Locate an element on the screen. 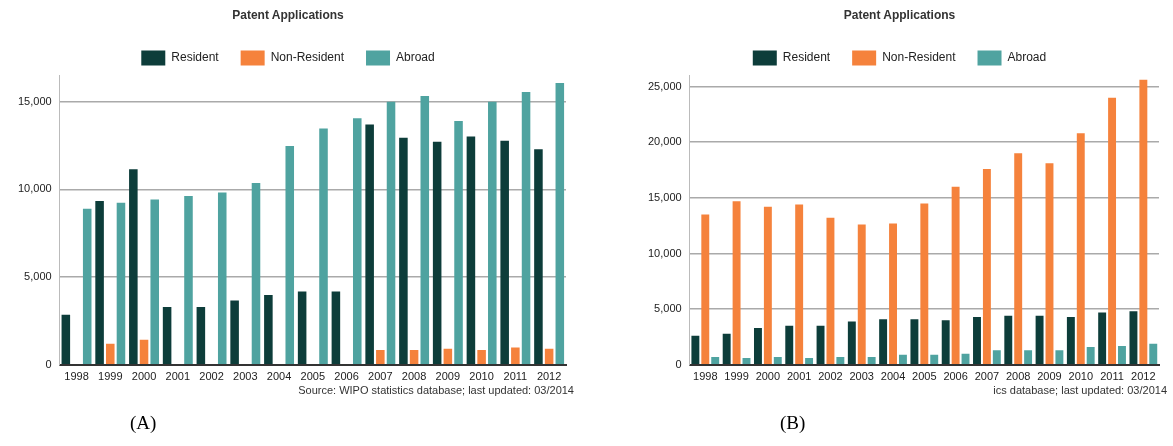 The width and height of the screenshot is (1173, 446). y-tick-label: 20,000 is located at coordinates (664, 141).